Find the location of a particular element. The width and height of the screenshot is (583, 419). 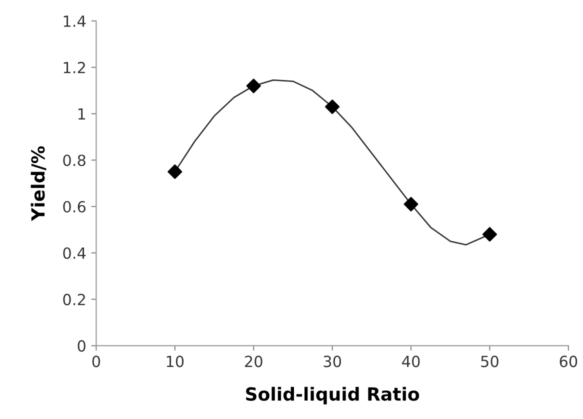

x-tick-label: 0 is located at coordinates (96, 362).